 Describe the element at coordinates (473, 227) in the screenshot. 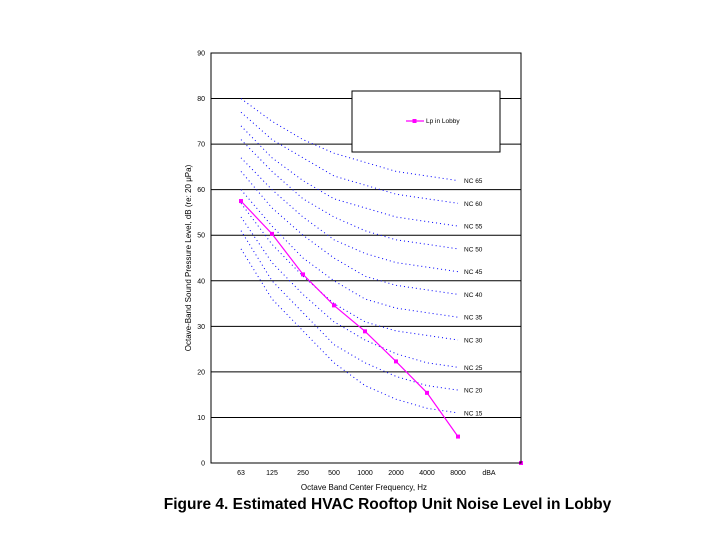

I see `nc-curve-label: NC 55` at that location.